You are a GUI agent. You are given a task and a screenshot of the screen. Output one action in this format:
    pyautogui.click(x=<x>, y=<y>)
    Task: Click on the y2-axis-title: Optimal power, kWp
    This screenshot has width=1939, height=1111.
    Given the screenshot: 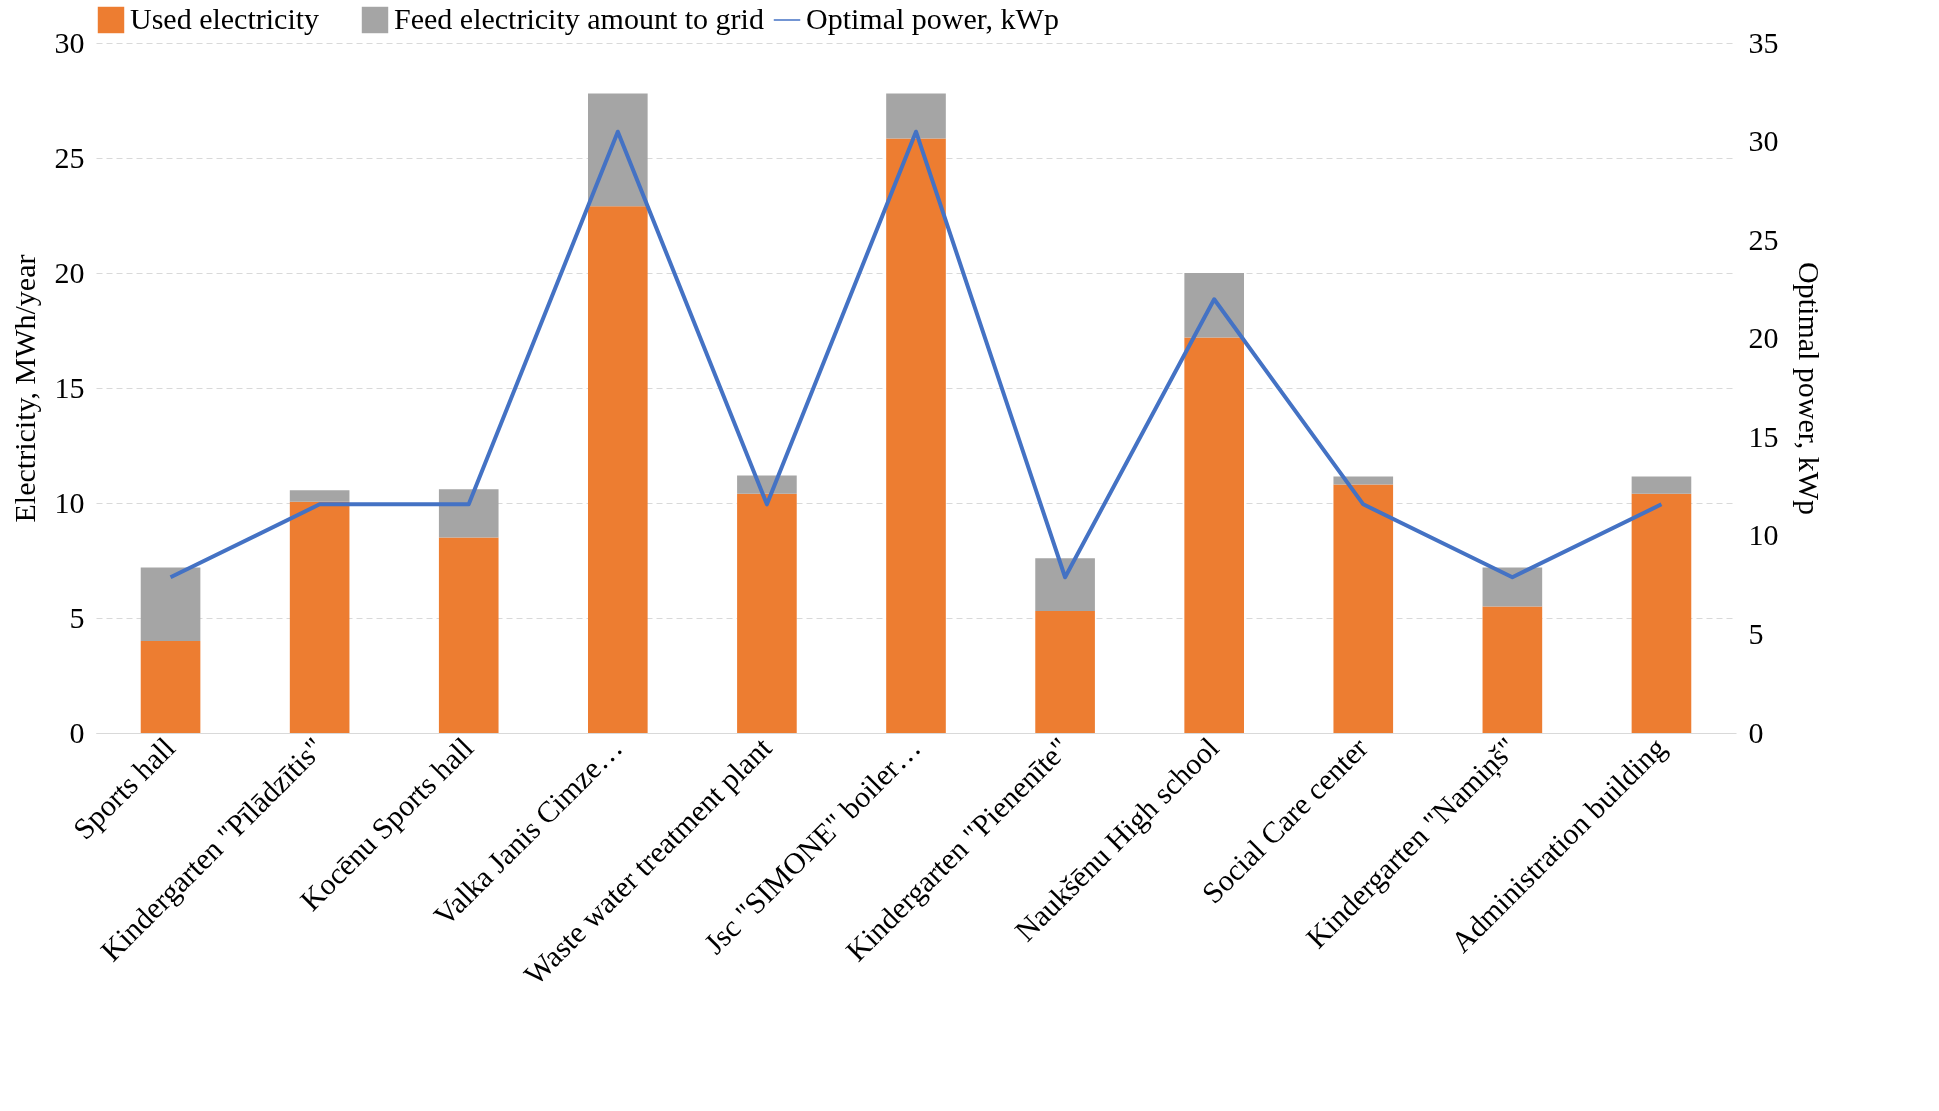 What is the action you would take?
    pyautogui.click(x=1809, y=388)
    